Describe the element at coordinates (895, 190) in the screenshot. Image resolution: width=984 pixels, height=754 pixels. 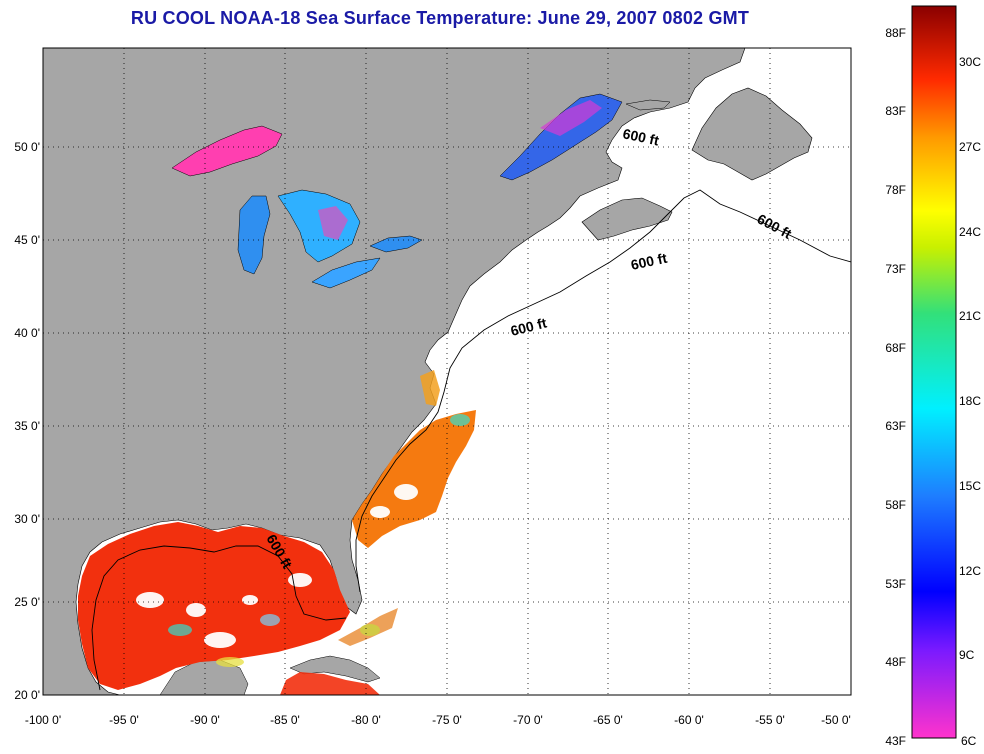
I see `colorbar-f-label: 78F` at that location.